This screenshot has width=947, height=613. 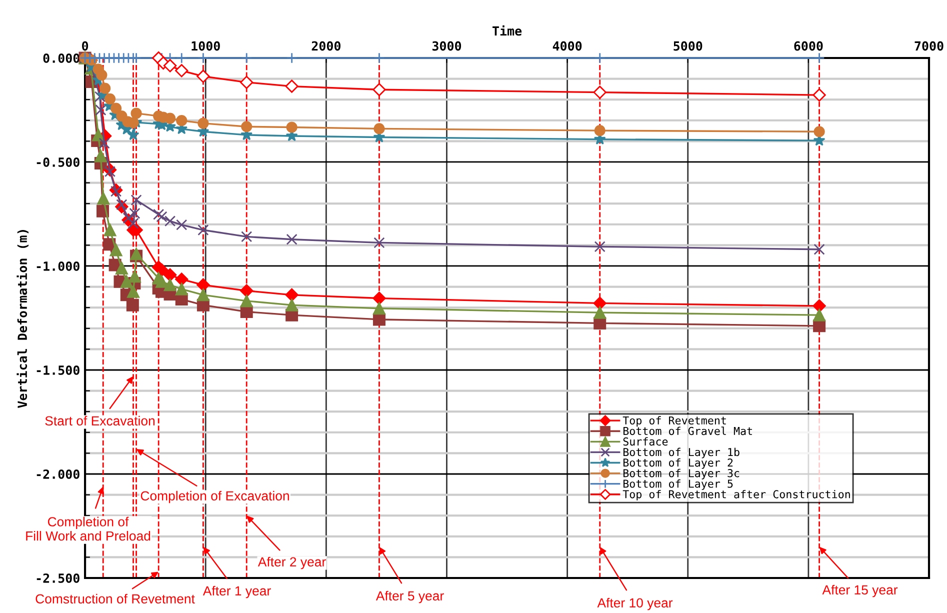 I want to click on annotation: Comstruction of Revetment, so click(x=115, y=599).